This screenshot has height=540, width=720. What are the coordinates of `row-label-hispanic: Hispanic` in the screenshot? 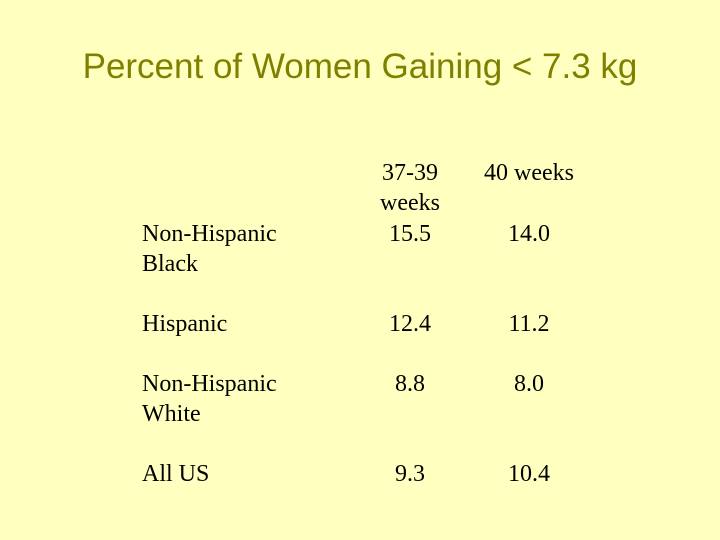 It's located at (185, 324).